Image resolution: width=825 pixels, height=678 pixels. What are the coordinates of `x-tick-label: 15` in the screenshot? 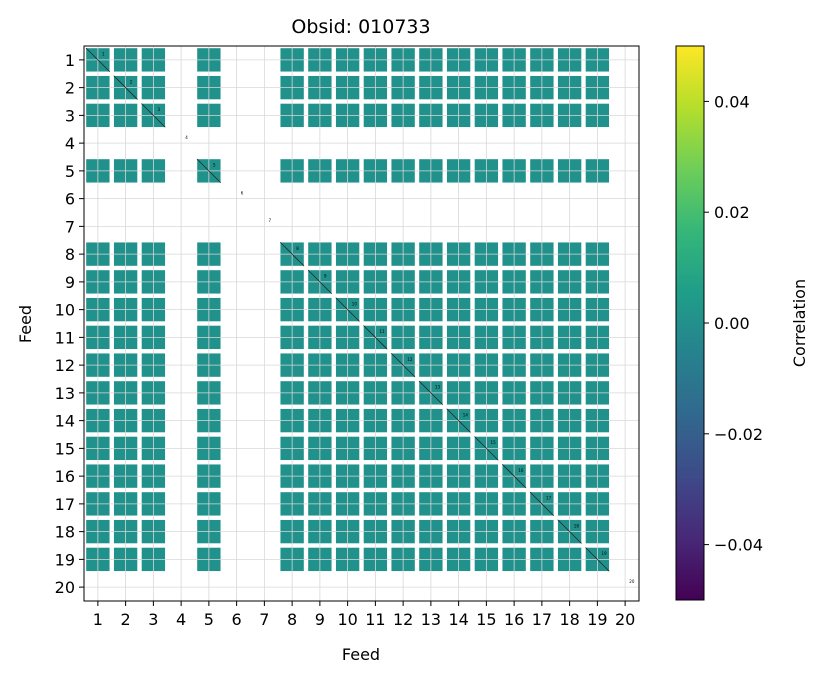 It's located at (486, 619).